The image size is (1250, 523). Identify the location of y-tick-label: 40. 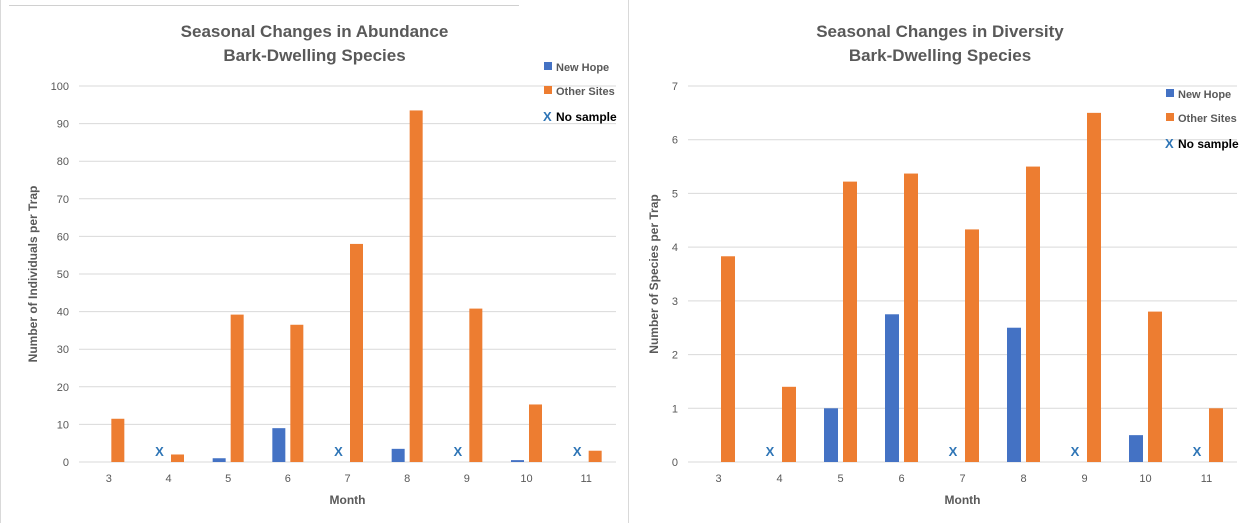
(63, 313).